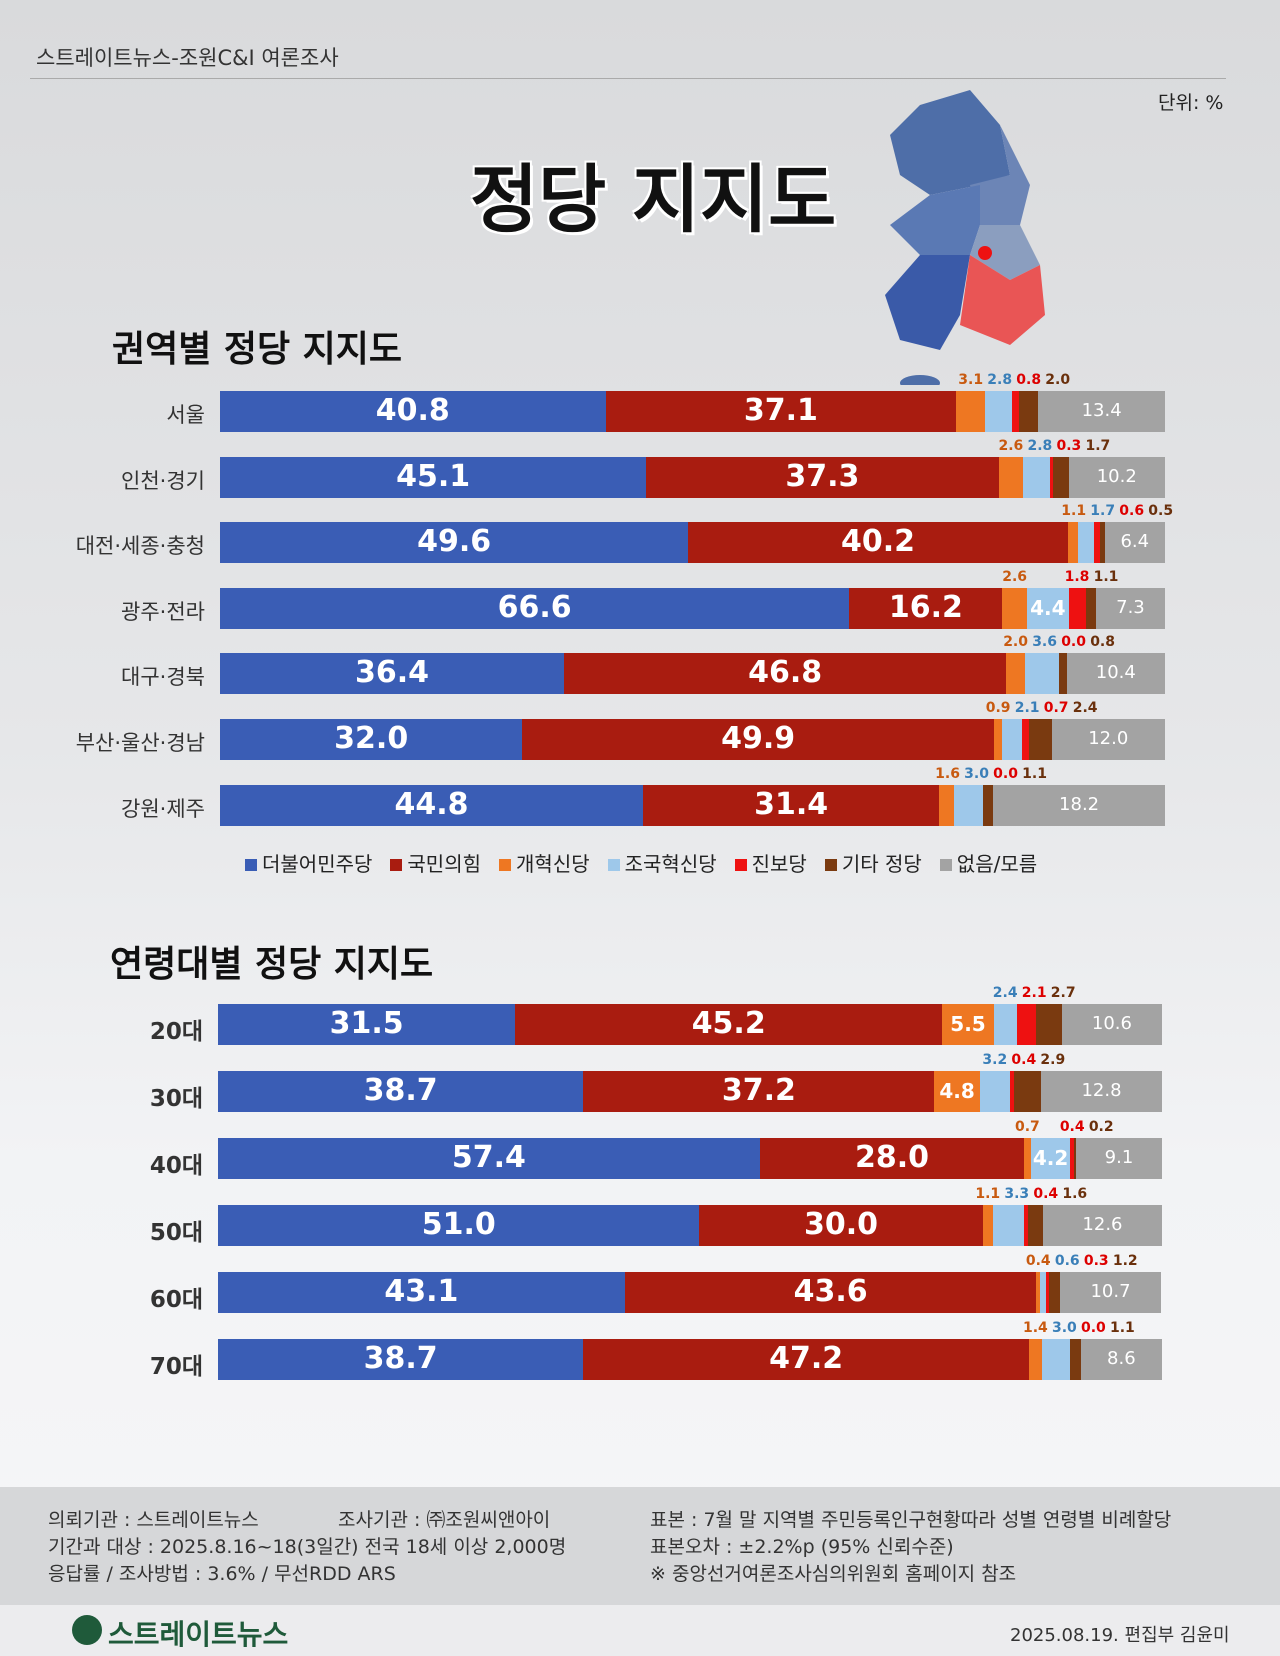 This screenshot has width=1280, height=1656. What do you see at coordinates (892, 1157) in the screenshot?
I see `data-label: 28.0` at bounding box center [892, 1157].